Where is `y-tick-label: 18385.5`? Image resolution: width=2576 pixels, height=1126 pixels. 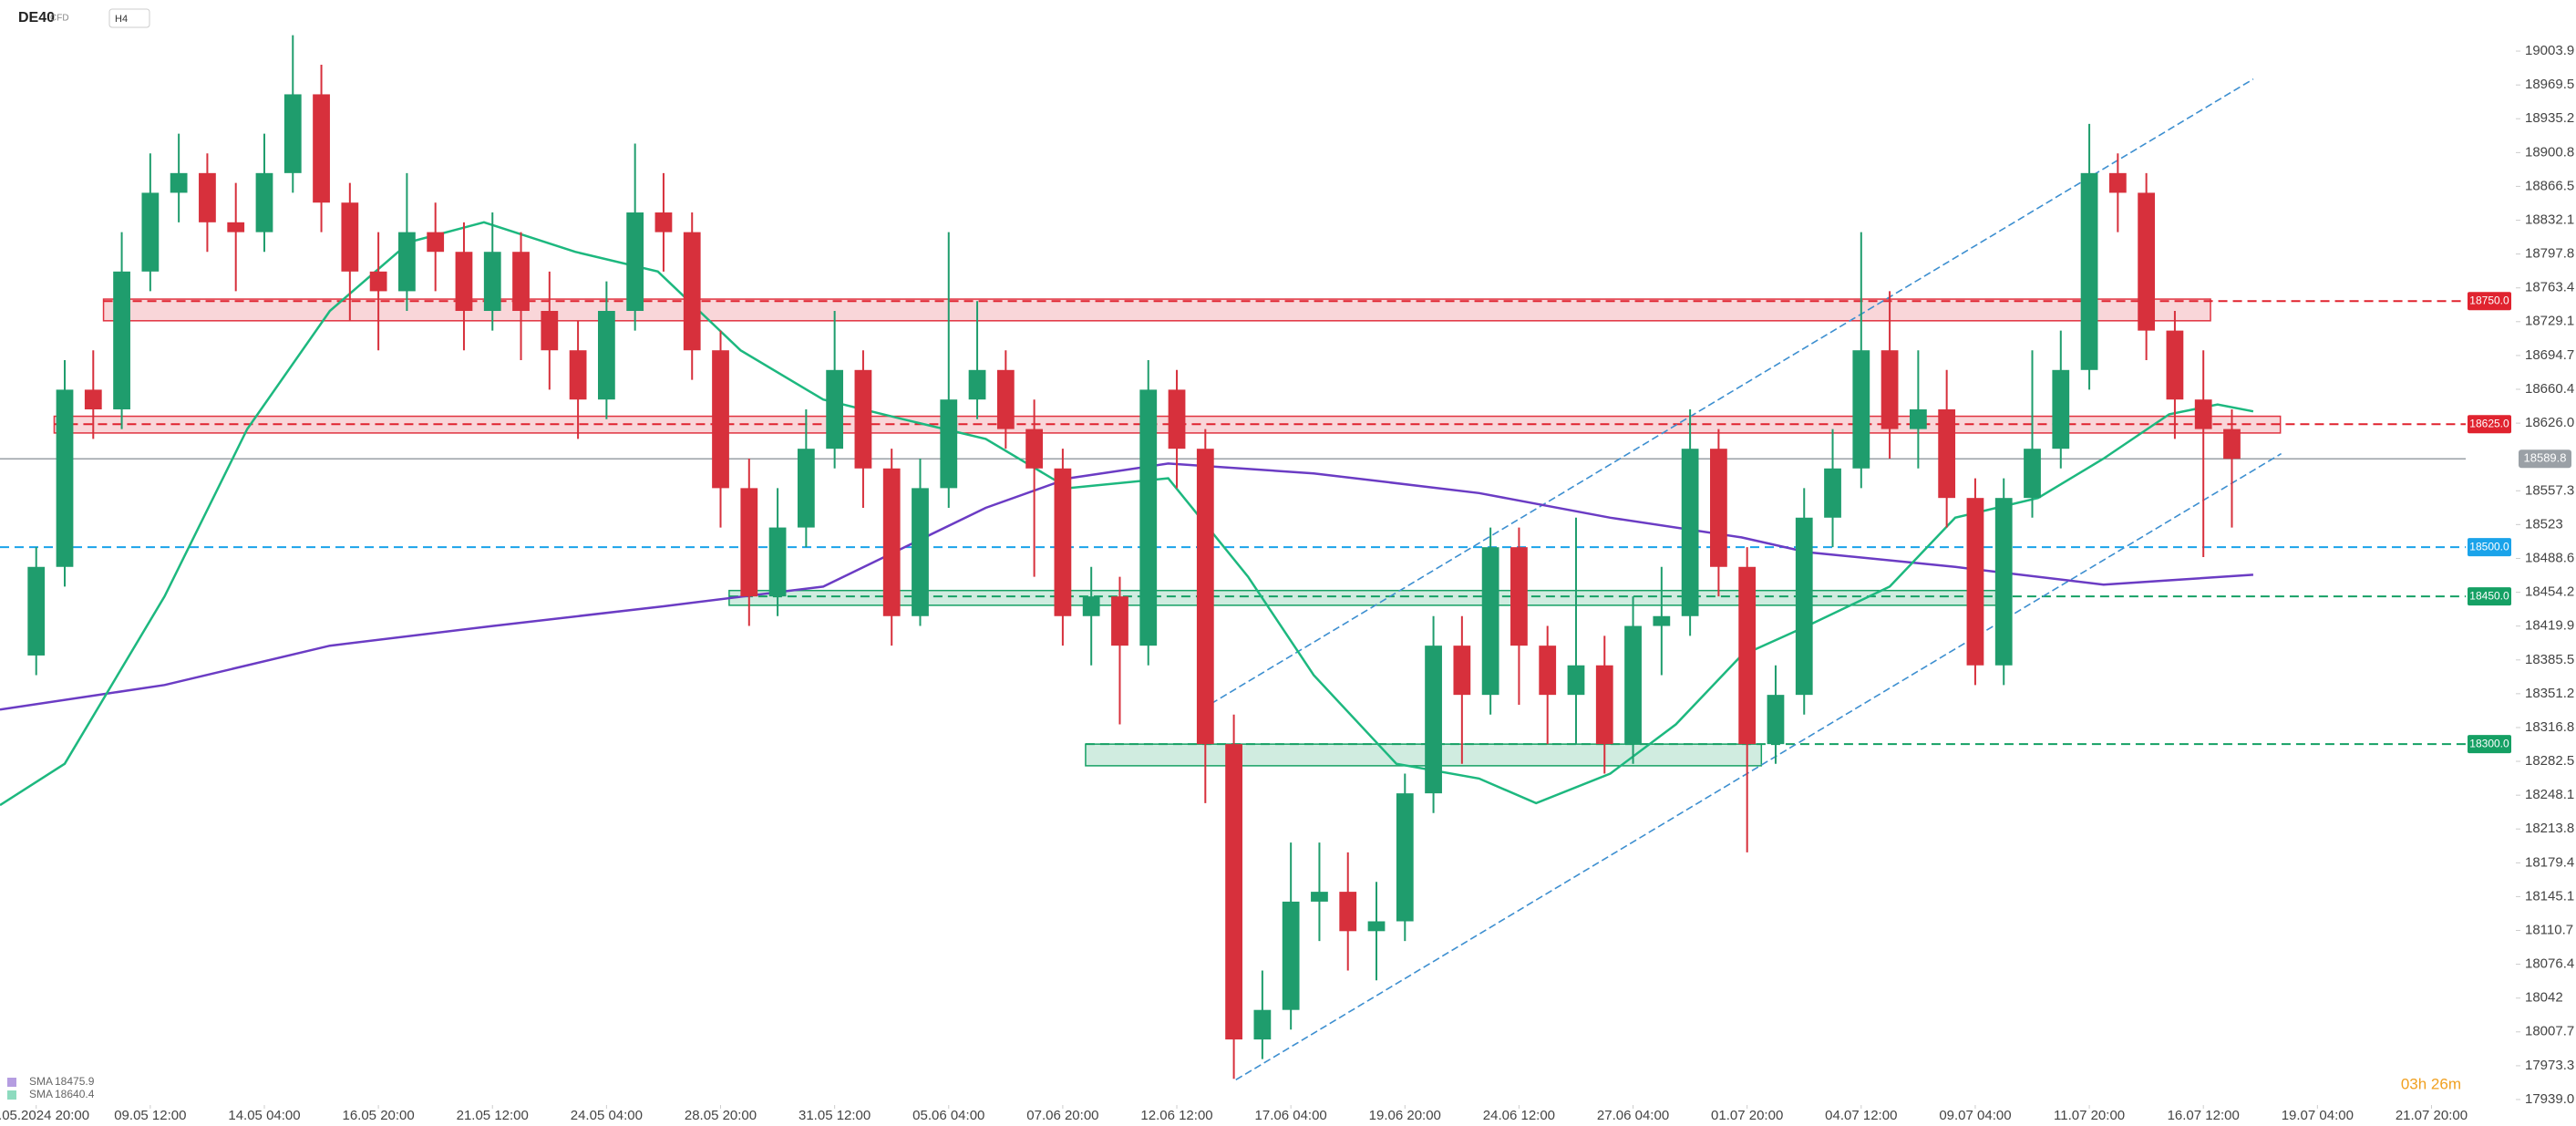
y-tick-label: 18385.5 is located at coordinates (2549, 659).